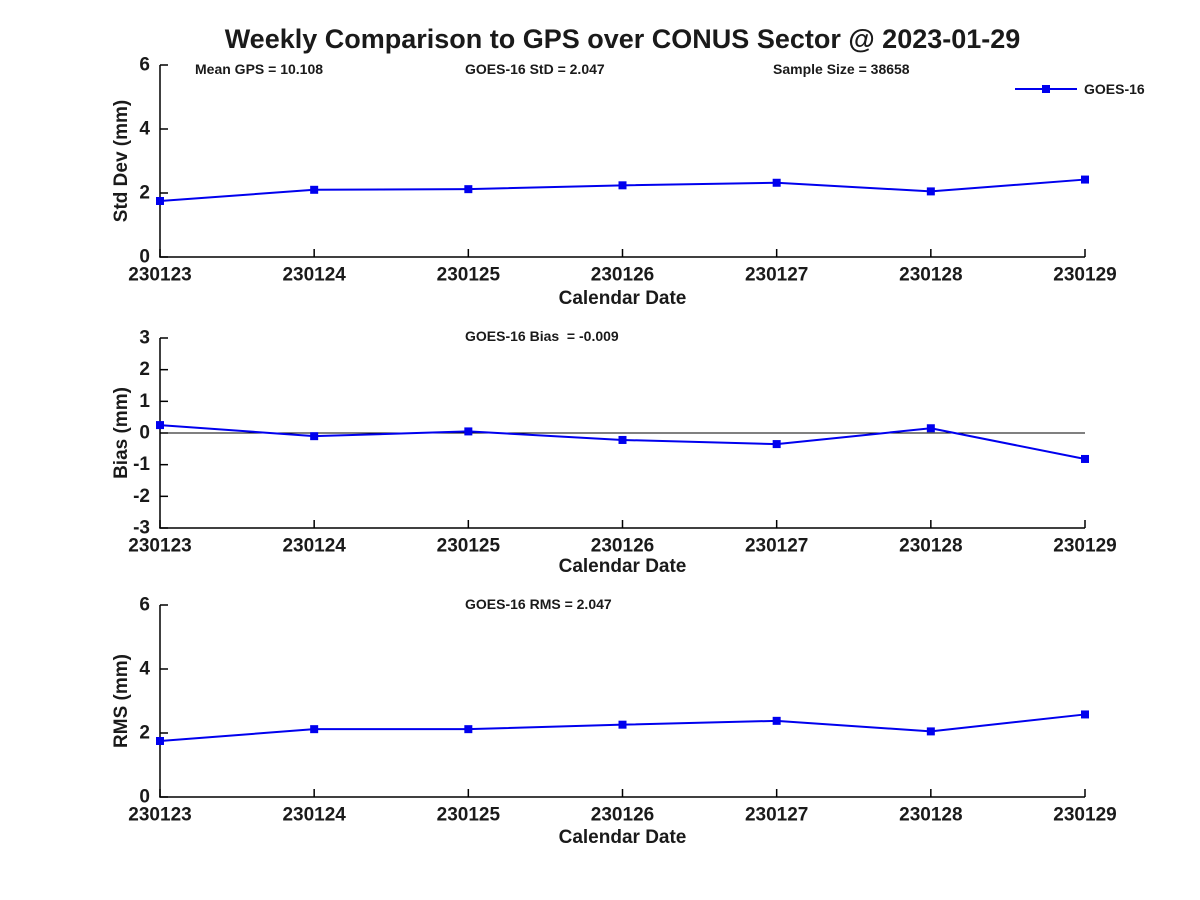 This screenshot has width=1200, height=900. I want to click on y-tick-label: -3, so click(141, 528).